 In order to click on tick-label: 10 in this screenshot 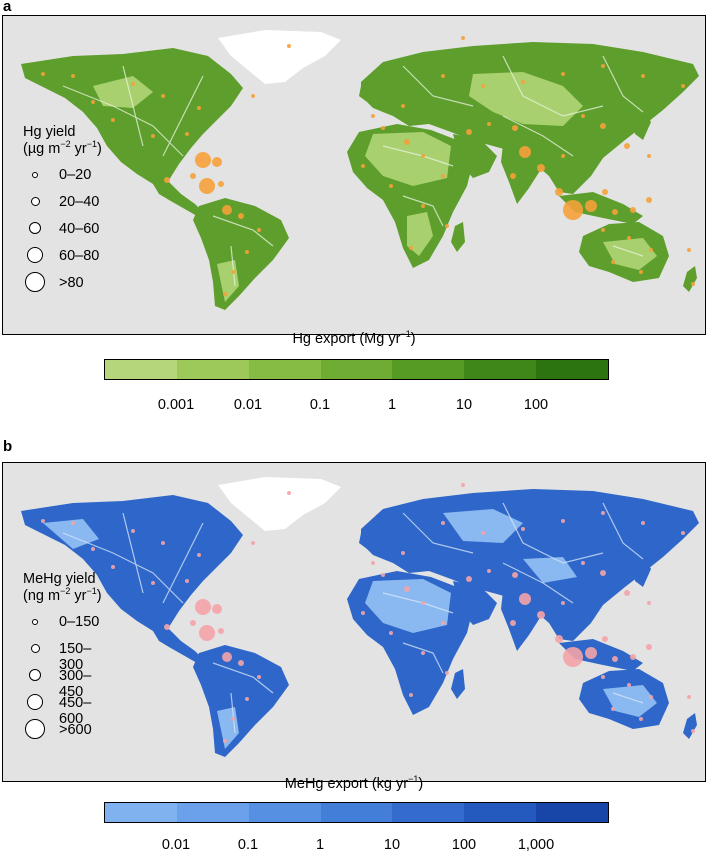, I will do `click(464, 405)`.